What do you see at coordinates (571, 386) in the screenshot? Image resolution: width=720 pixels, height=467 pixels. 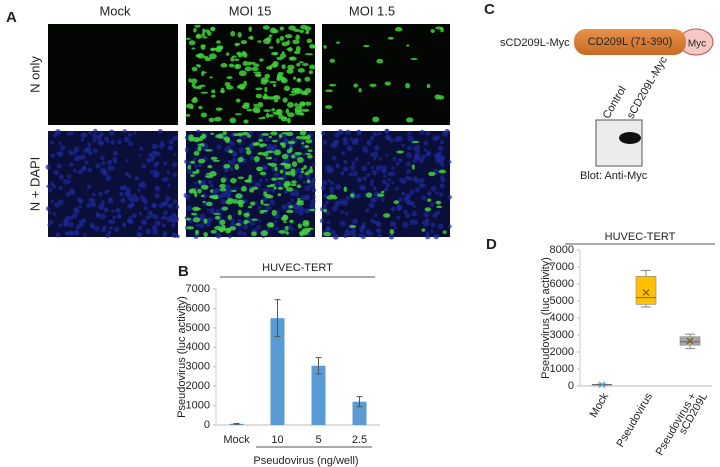 I see `y-tick-label: 0` at bounding box center [571, 386].